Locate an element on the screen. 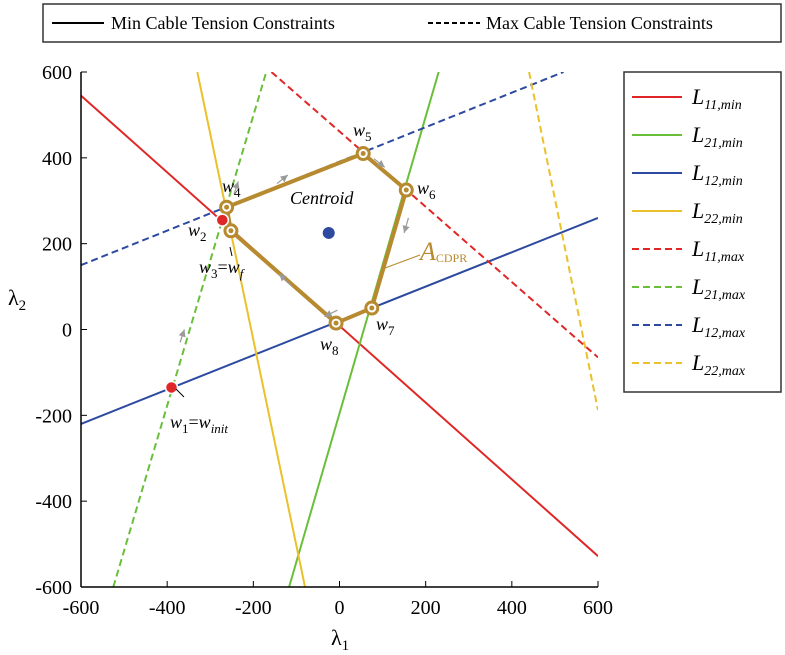 The height and width of the screenshot is (655, 785). vertex-dot-w5 is located at coordinates (363, 154).